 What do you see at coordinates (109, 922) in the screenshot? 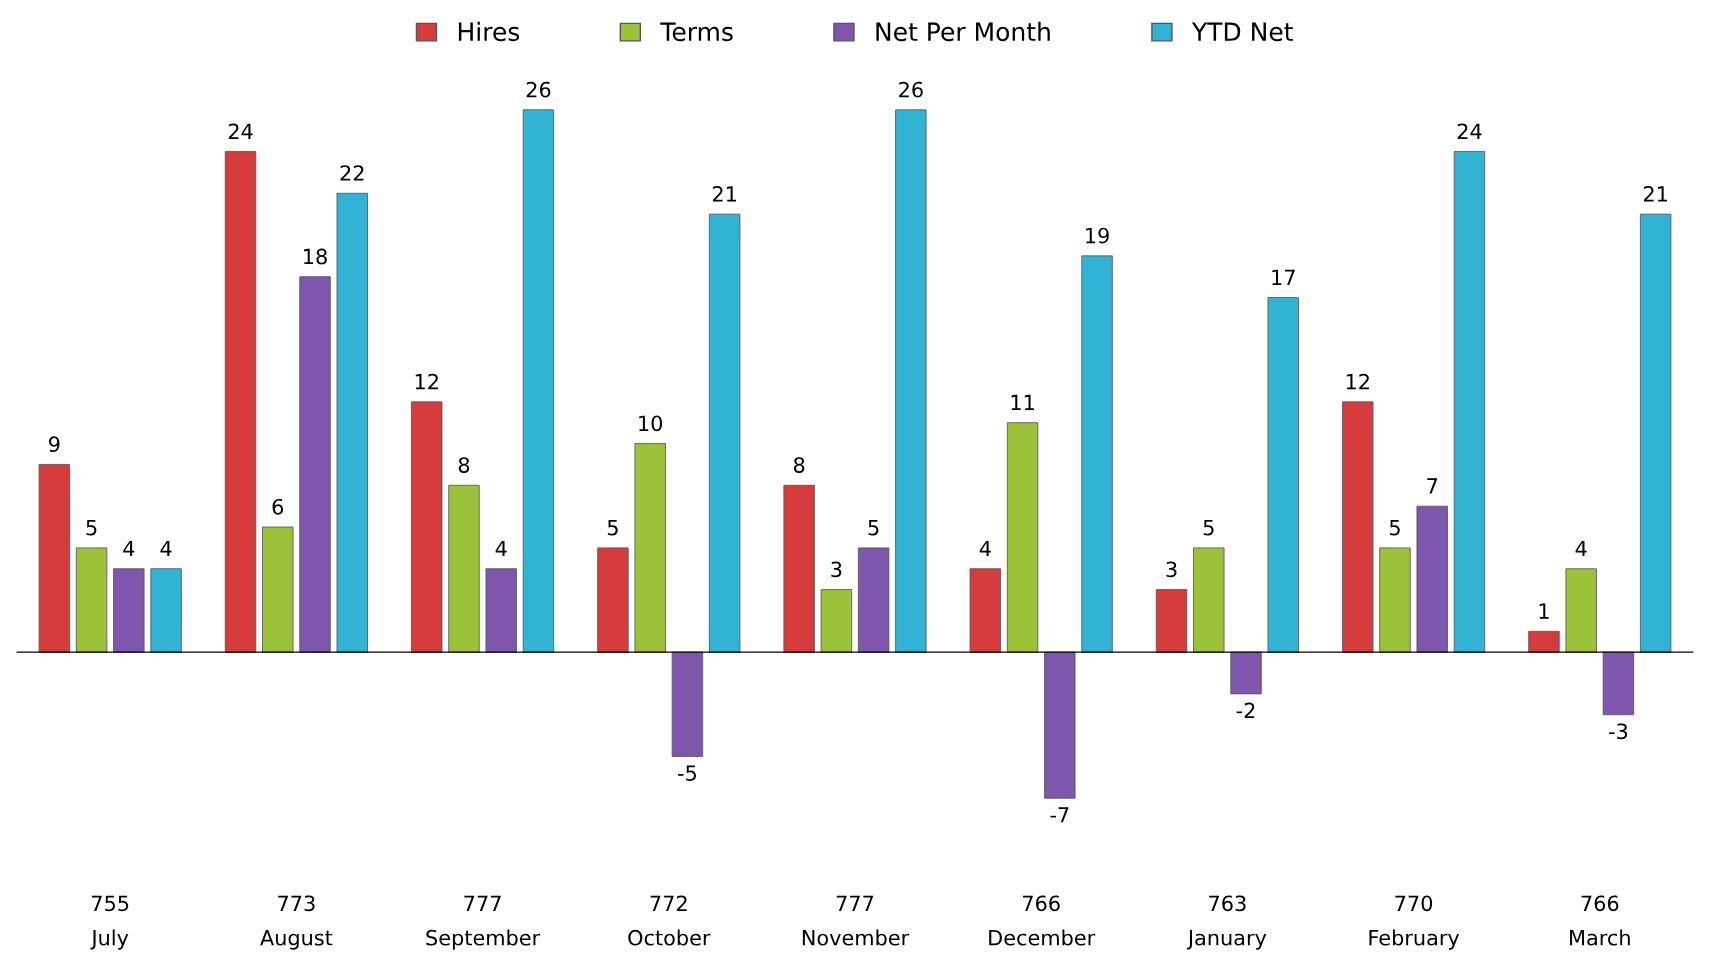
I see `x-tick-label: 755 July` at bounding box center [109, 922].